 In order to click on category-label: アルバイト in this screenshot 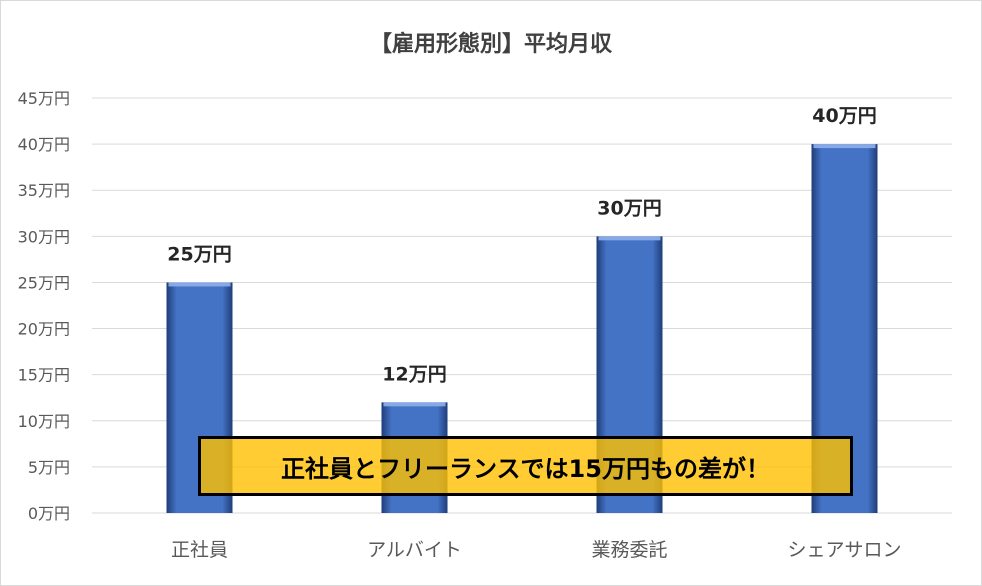, I will do `click(414, 550)`.